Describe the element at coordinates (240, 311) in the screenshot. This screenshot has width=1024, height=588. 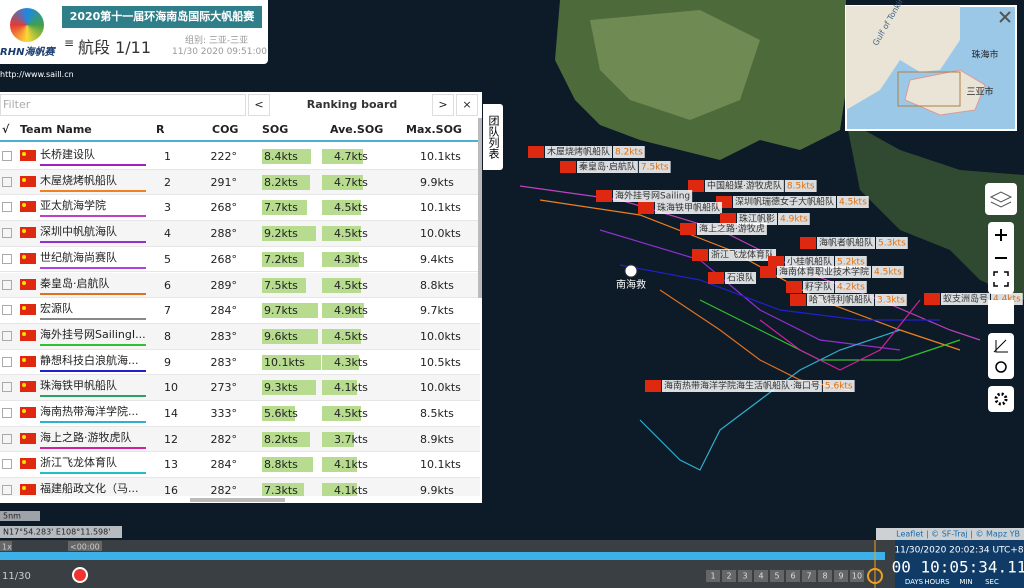
I see `team-row: 宏源队 7 284° 9.7kts 4.9kts 9.7kts` at that location.